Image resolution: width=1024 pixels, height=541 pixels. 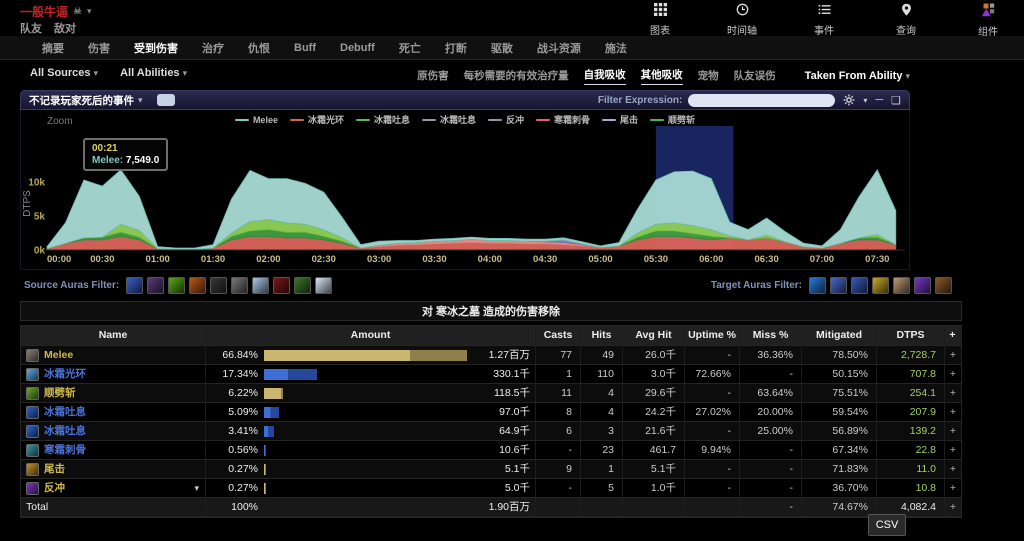 I want to click on tab-9: 驱散, so click(x=501, y=48).